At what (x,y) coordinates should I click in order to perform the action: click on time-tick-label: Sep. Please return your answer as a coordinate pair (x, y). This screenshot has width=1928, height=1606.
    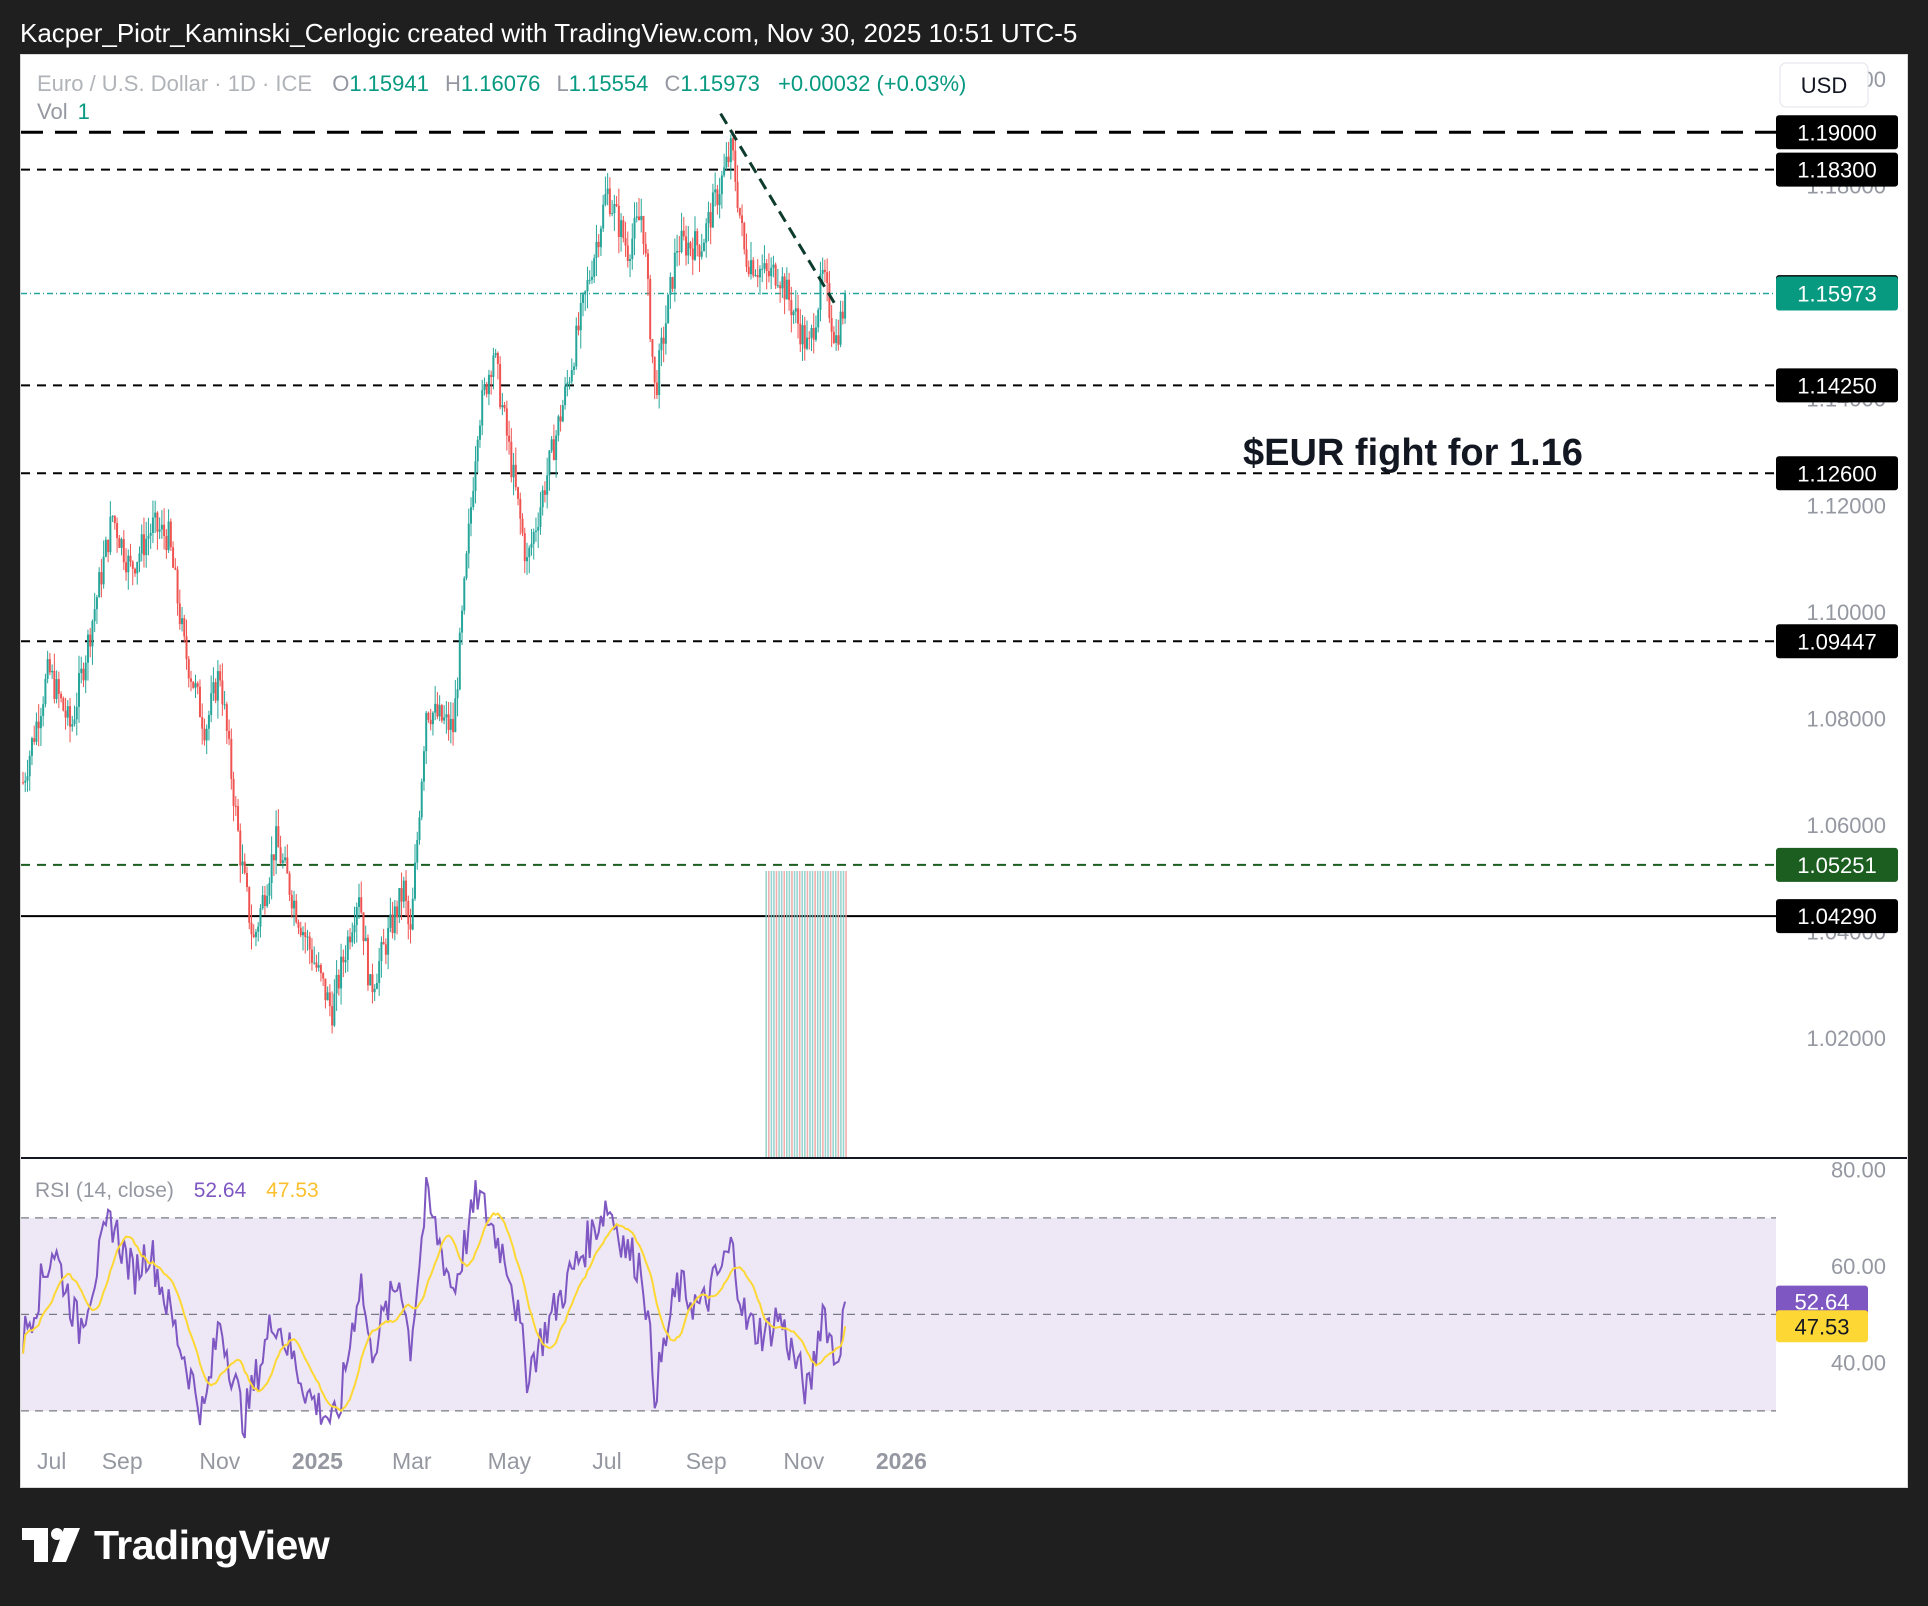
    Looking at the image, I should click on (706, 1461).